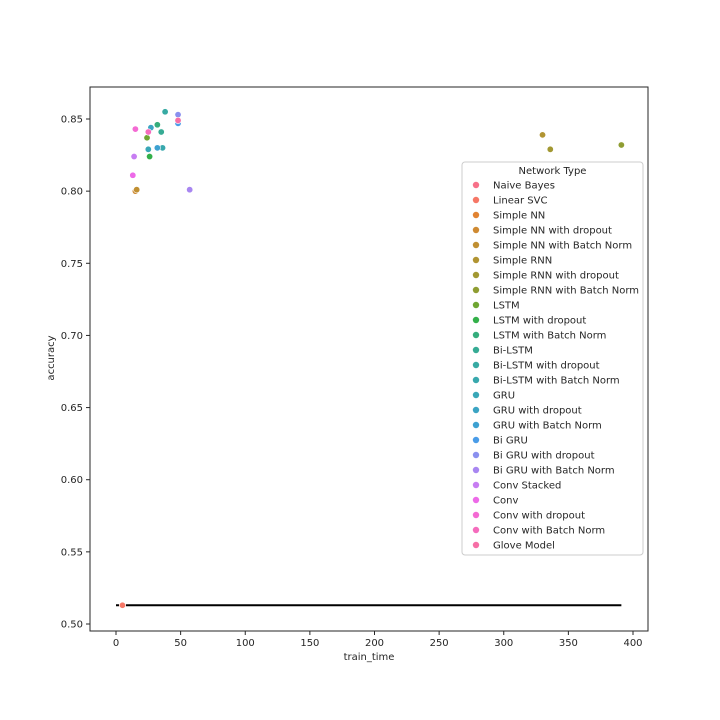 The height and width of the screenshot is (720, 720). I want to click on legend-item: Simple RNN, so click(512, 261).